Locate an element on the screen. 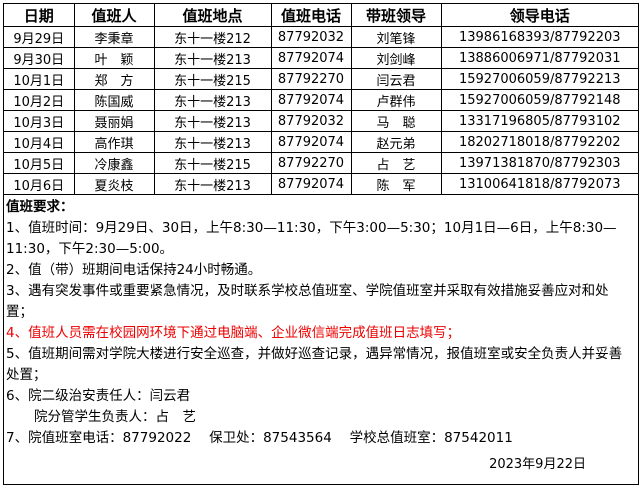 Image resolution: width=644 pixels, height=489 pixels. table-cell: 10月3日 is located at coordinates (39, 121).